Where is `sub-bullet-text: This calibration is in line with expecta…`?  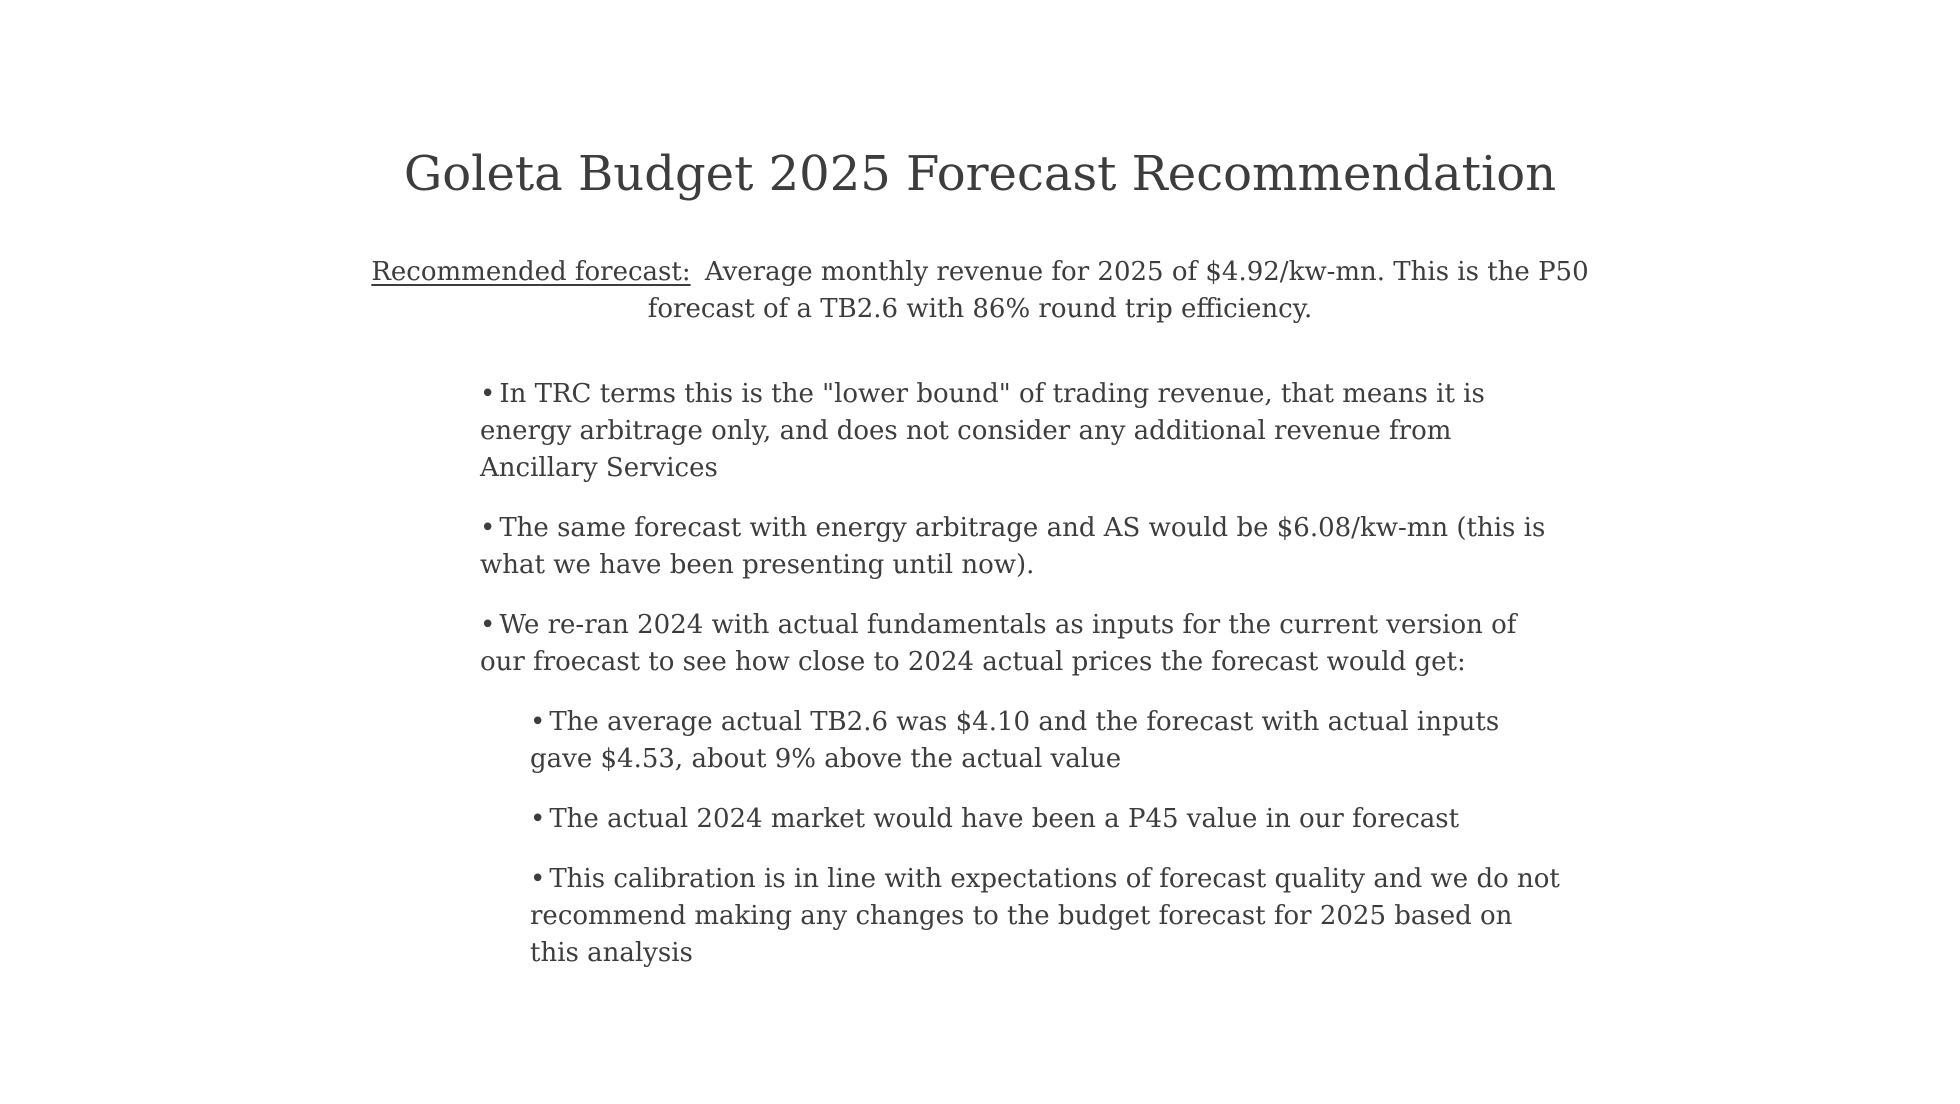
sub-bullet-text: This calibration is in line with expecta… is located at coordinates (1045, 916).